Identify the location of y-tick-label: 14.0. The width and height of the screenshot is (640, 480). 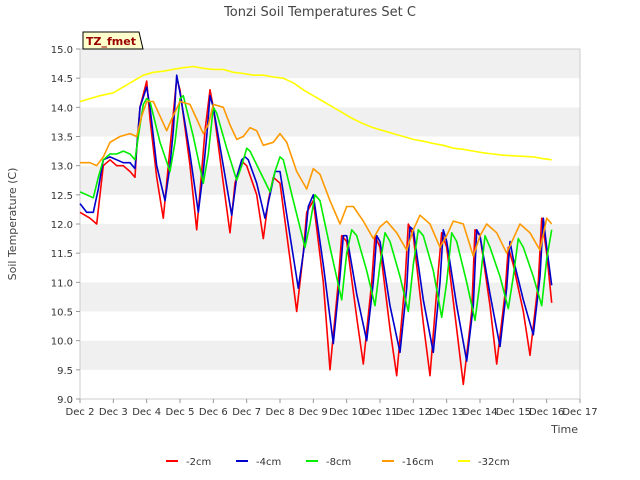
(62, 108).